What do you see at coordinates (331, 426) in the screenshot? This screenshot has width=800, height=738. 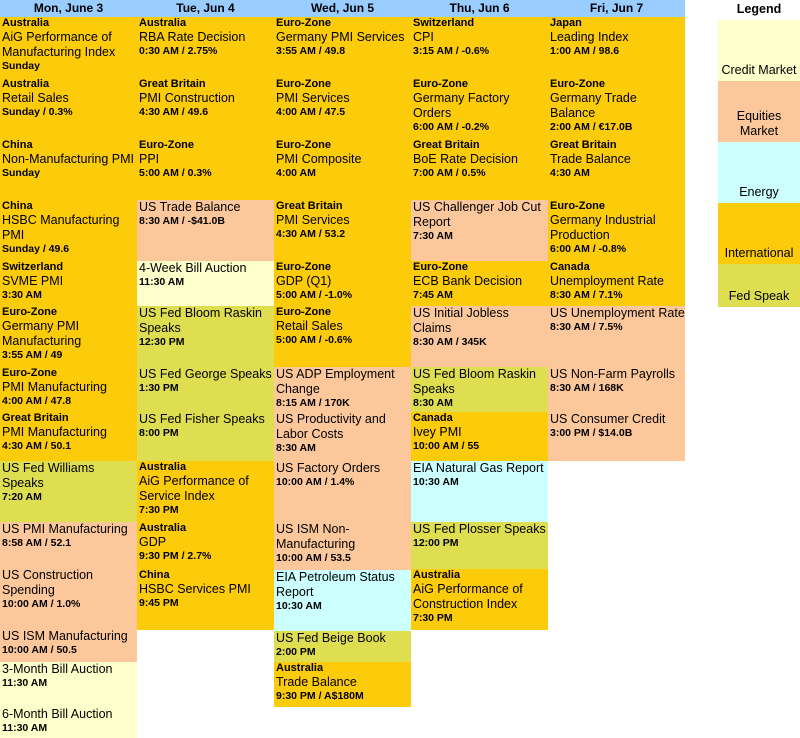 I see `event-title: US Productivity and Labor Costs` at bounding box center [331, 426].